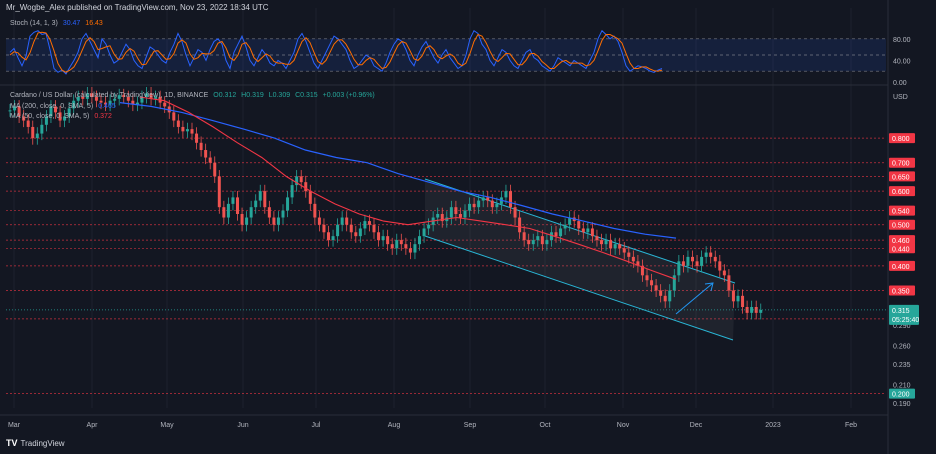 This screenshot has width=936, height=454. I want to click on x-tick-label: Aug, so click(394, 425).